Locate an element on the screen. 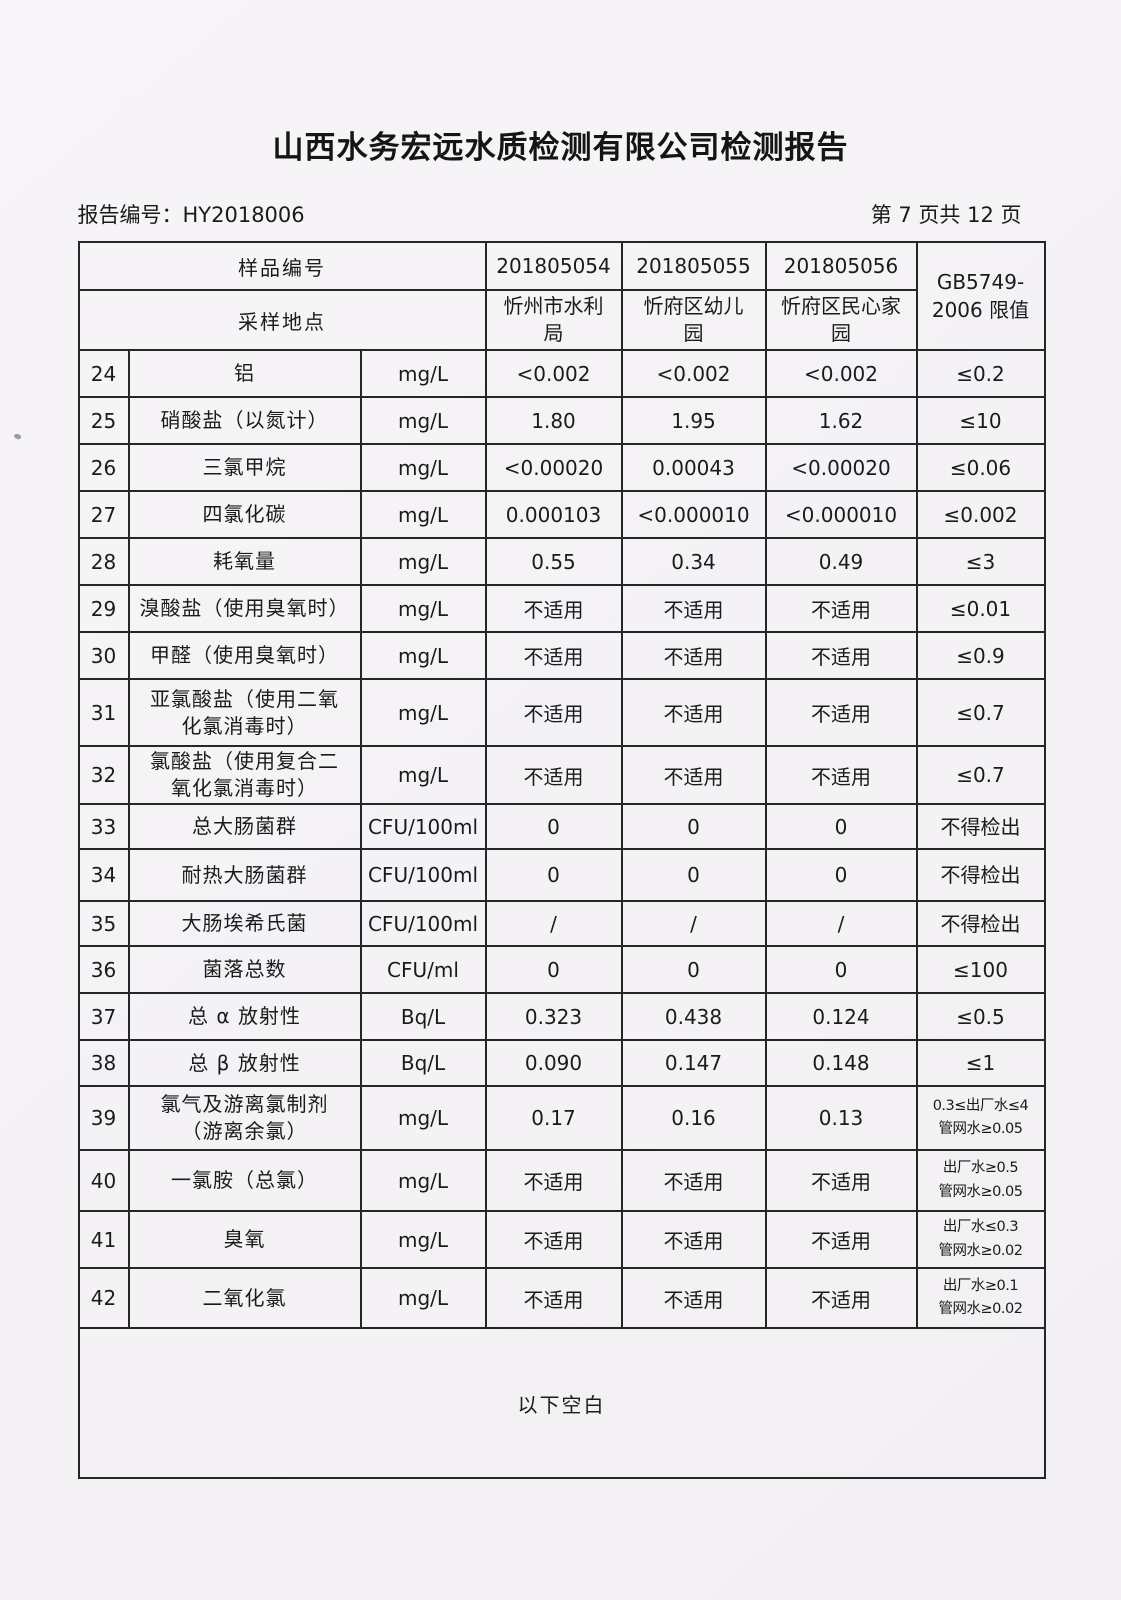 This screenshot has width=1121, height=1600. sample3-value-cell: 0.13 is located at coordinates (841, 1118).